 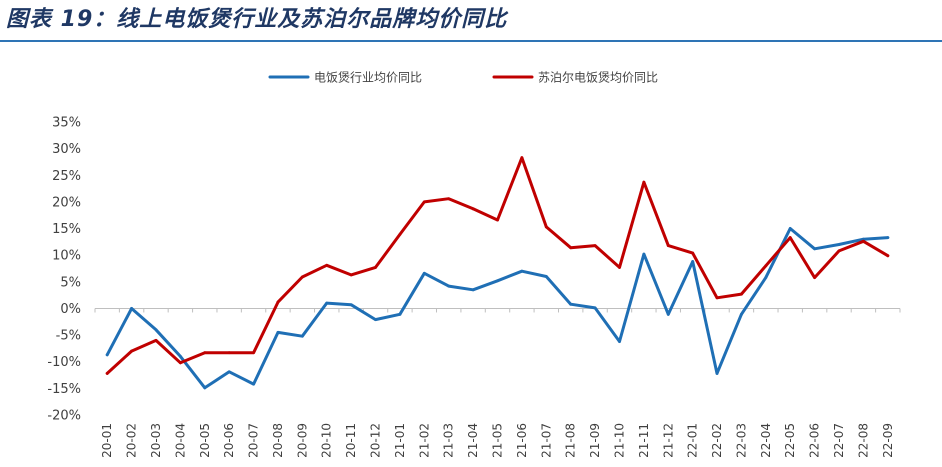 What do you see at coordinates (156, 440) in the screenshot?
I see `x-tick-label: 20-03` at bounding box center [156, 440].